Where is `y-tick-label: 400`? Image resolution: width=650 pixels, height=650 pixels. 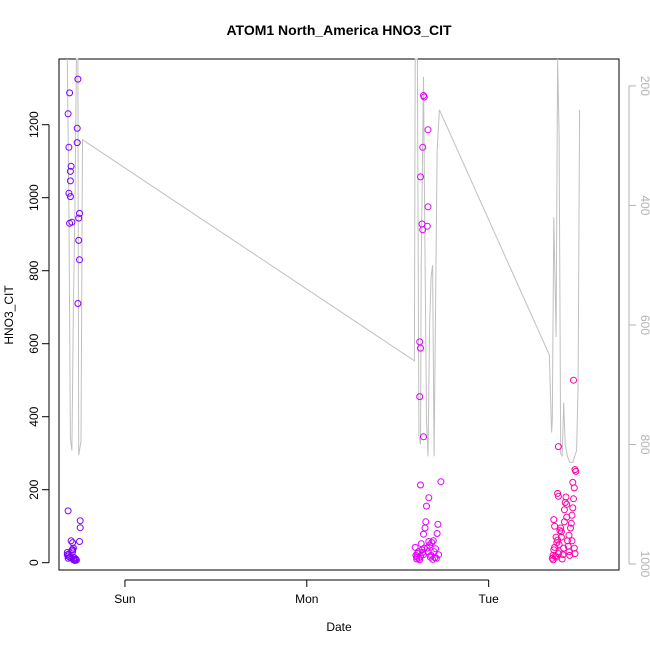
y-tick-label: 400 is located at coordinates (34, 416).